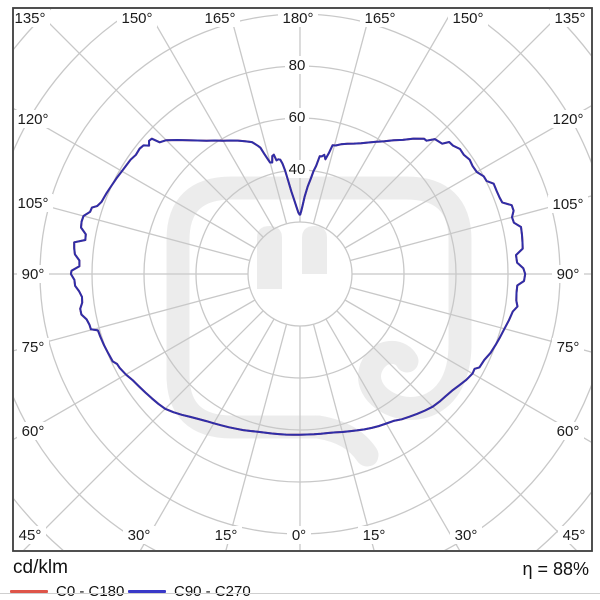 The image size is (600, 600). What do you see at coordinates (212, 591) in the screenshot?
I see `legend-label-c90-c270: C90 - C270` at bounding box center [212, 591].